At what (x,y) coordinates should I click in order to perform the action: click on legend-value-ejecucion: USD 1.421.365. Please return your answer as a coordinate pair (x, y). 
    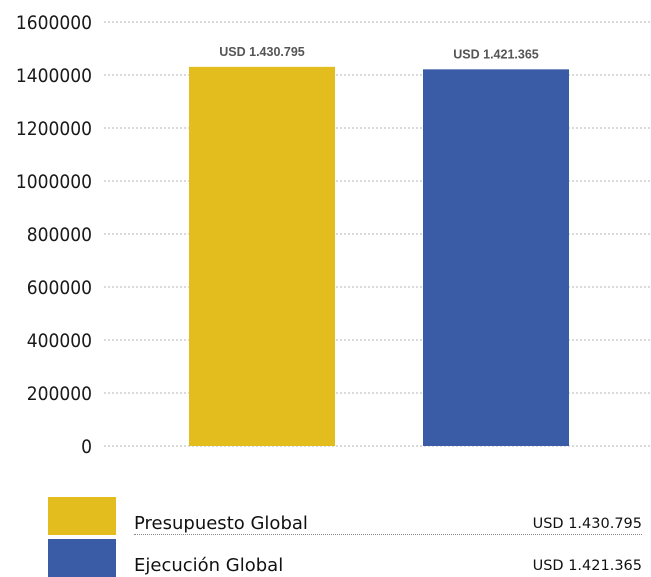
    Looking at the image, I should click on (587, 566).